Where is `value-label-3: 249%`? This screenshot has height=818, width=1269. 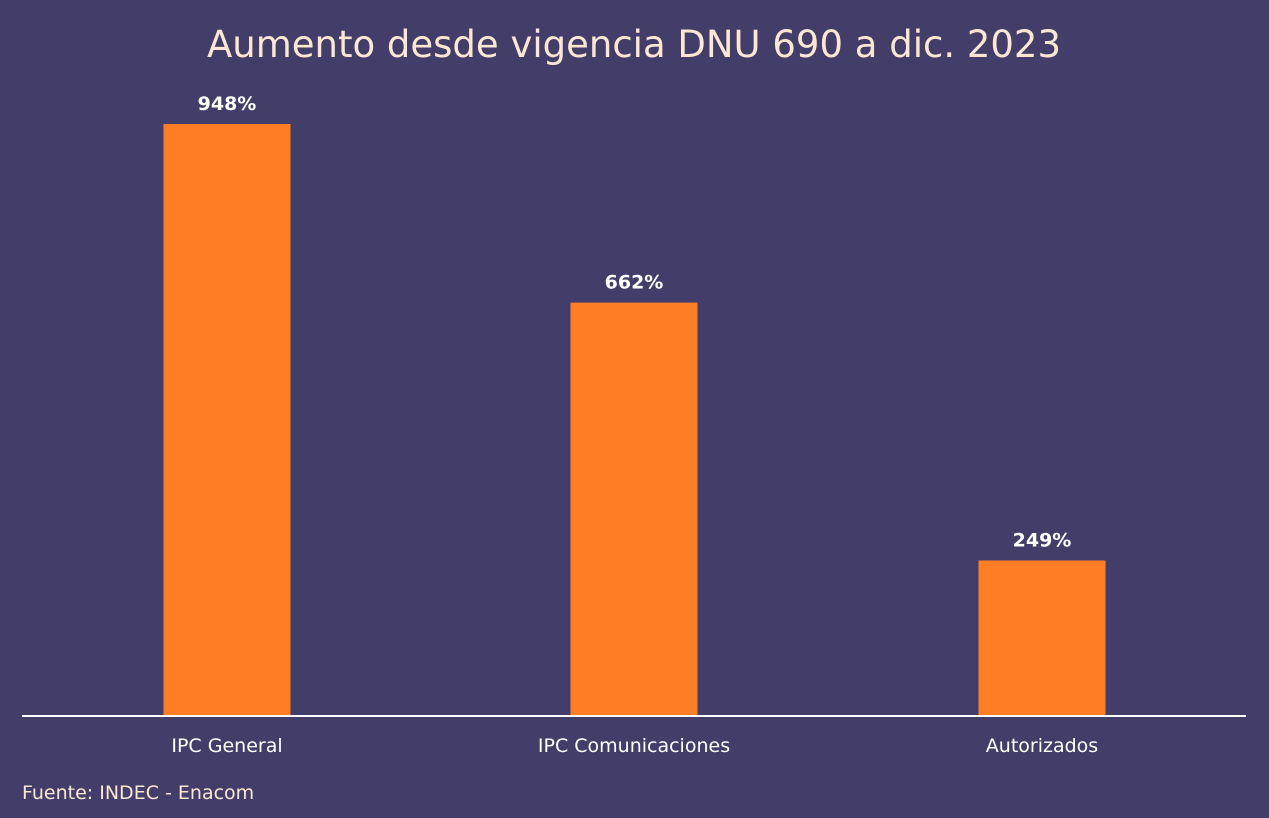 value-label-3: 249% is located at coordinates (1042, 541).